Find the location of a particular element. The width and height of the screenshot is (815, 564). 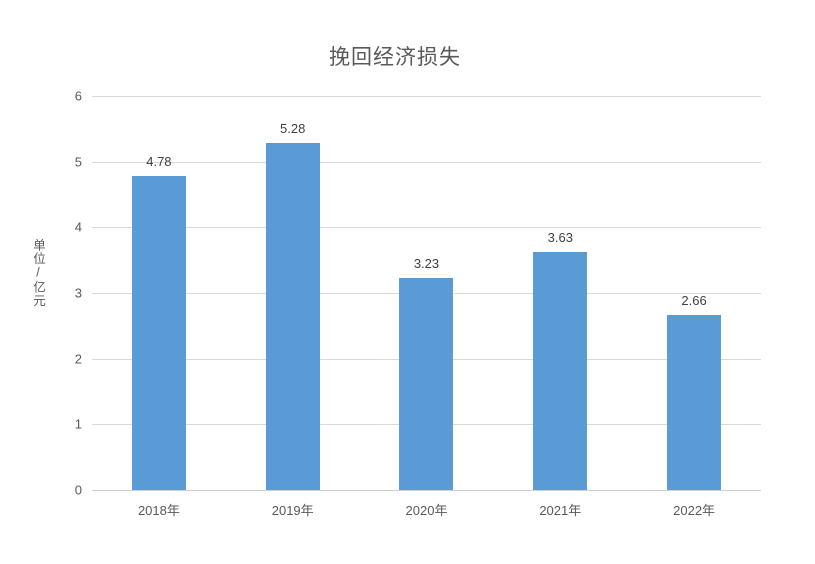

y-tick-label: 2 is located at coordinates (78, 359).